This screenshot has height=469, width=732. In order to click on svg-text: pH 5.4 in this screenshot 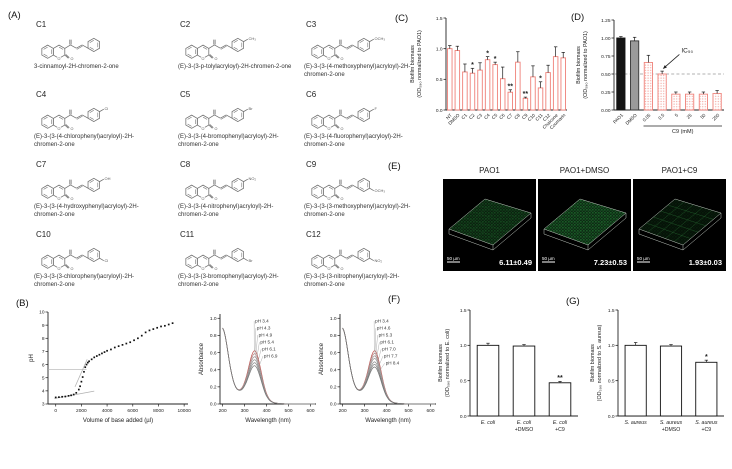, I will do `click(267, 342)`.